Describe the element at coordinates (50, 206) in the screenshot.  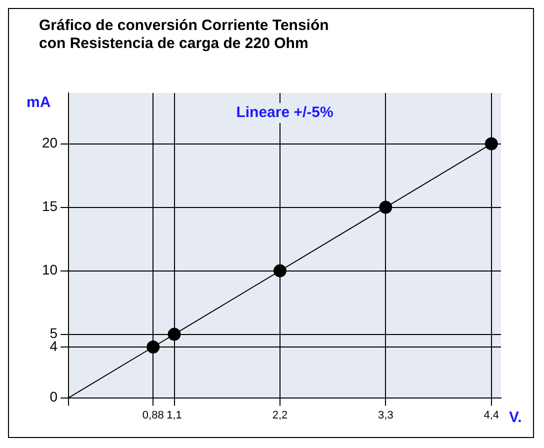
I see `y-tick-label: 15` at that location.